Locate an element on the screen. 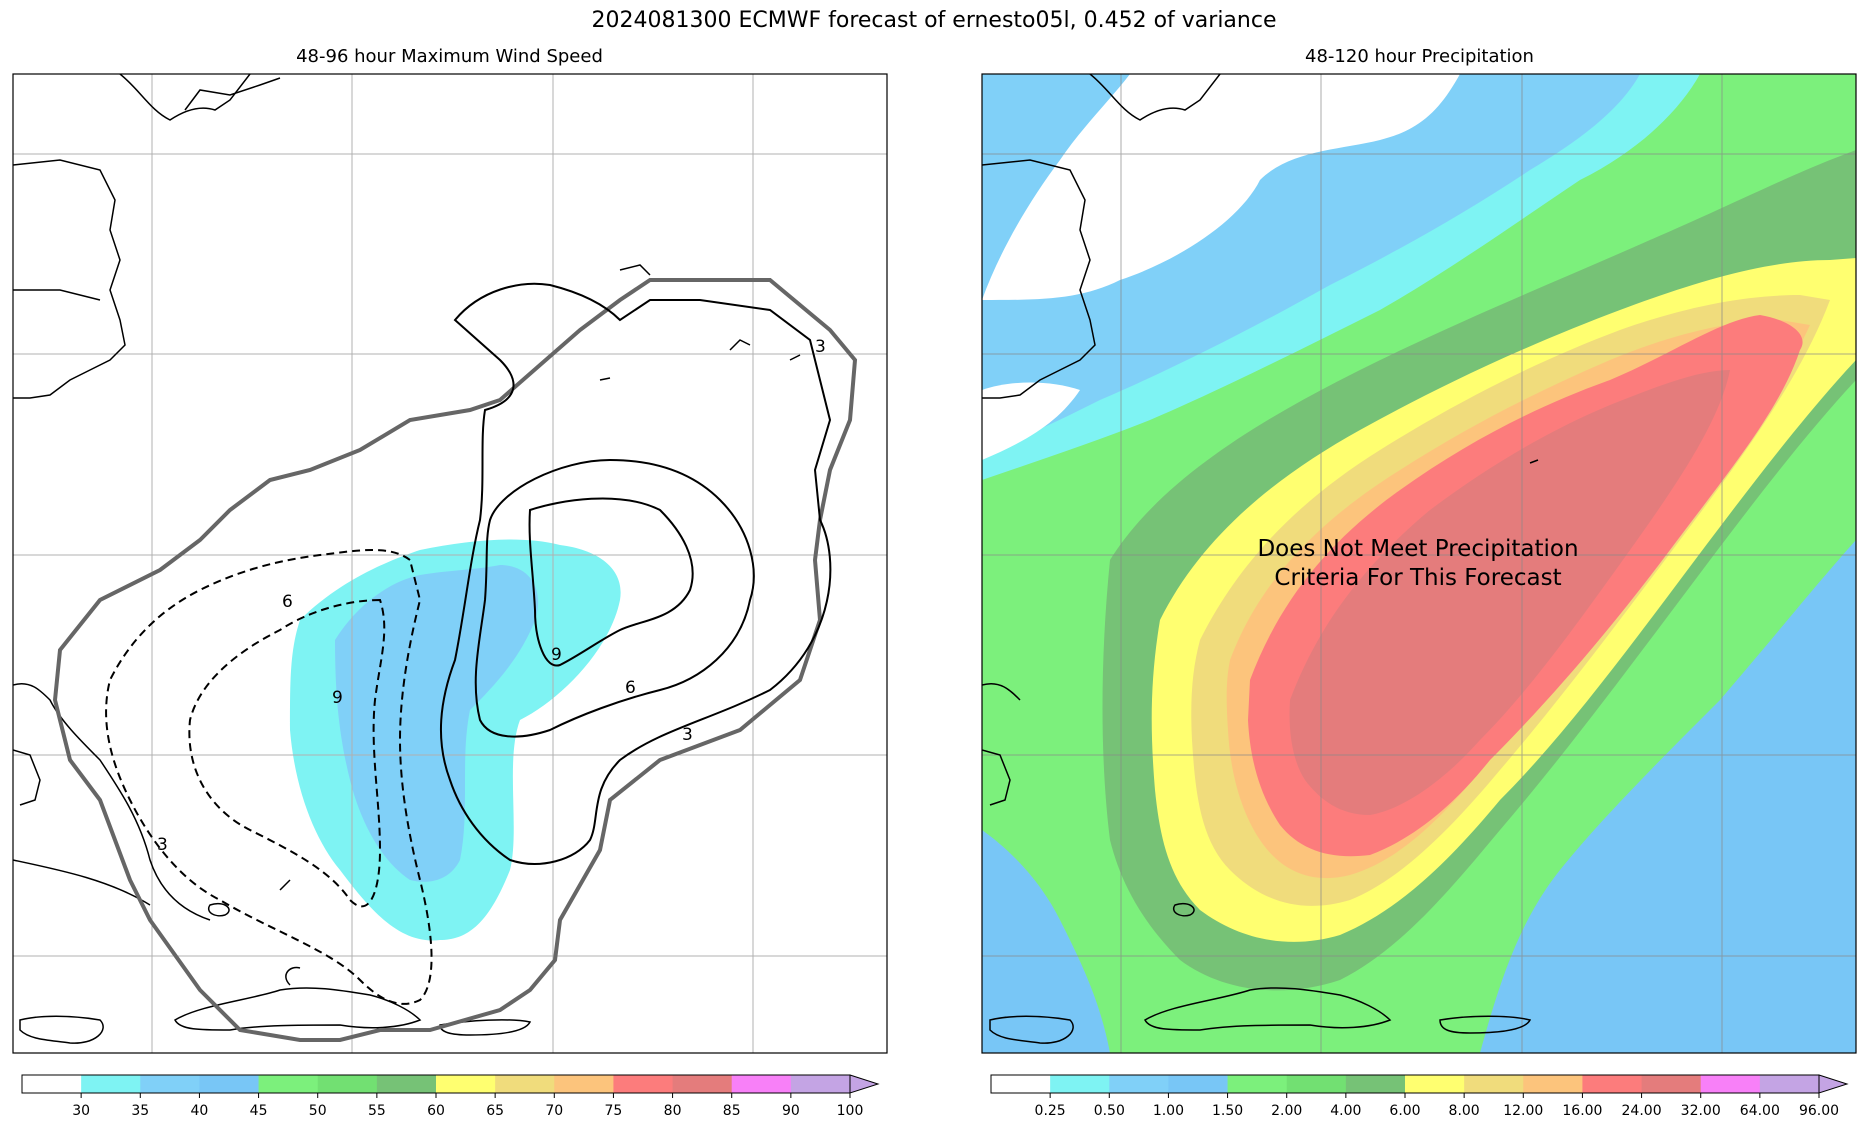  left-panel-title: 48-96 hour Maximum Wind Speed is located at coordinates (449, 56).